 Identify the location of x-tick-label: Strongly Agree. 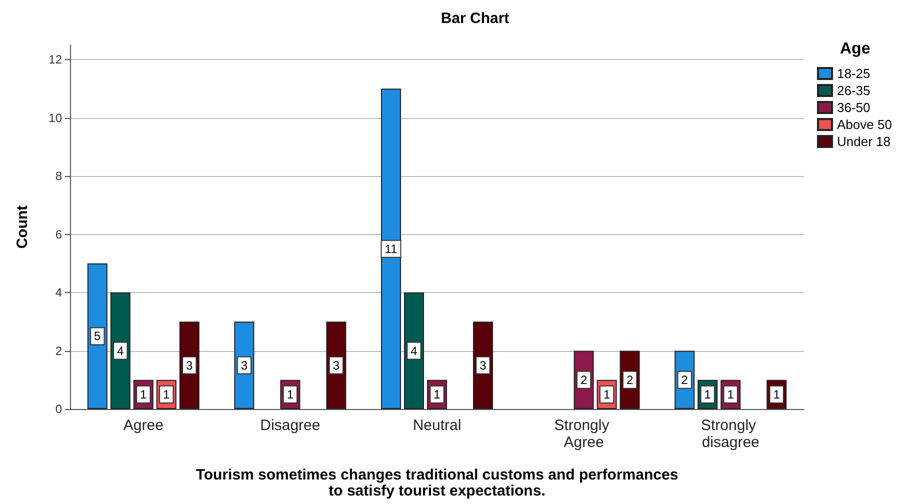
(584, 434).